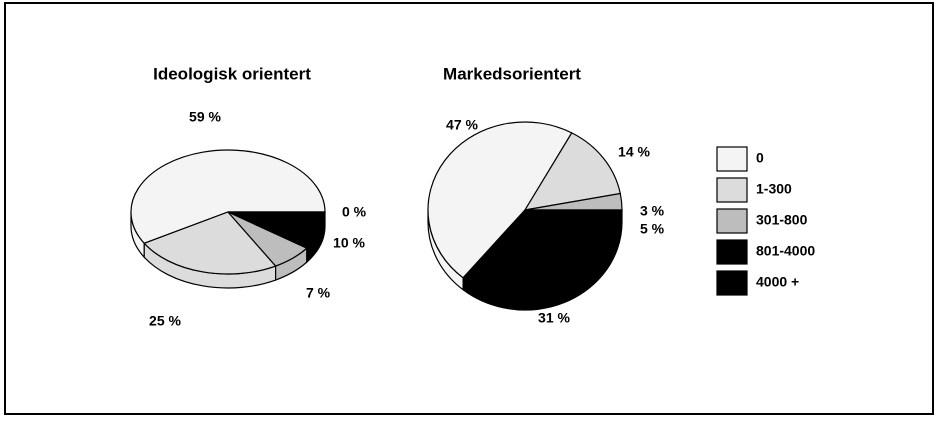 The image size is (939, 424). What do you see at coordinates (782, 220) in the screenshot?
I see `legend-label: 301-800` at bounding box center [782, 220].